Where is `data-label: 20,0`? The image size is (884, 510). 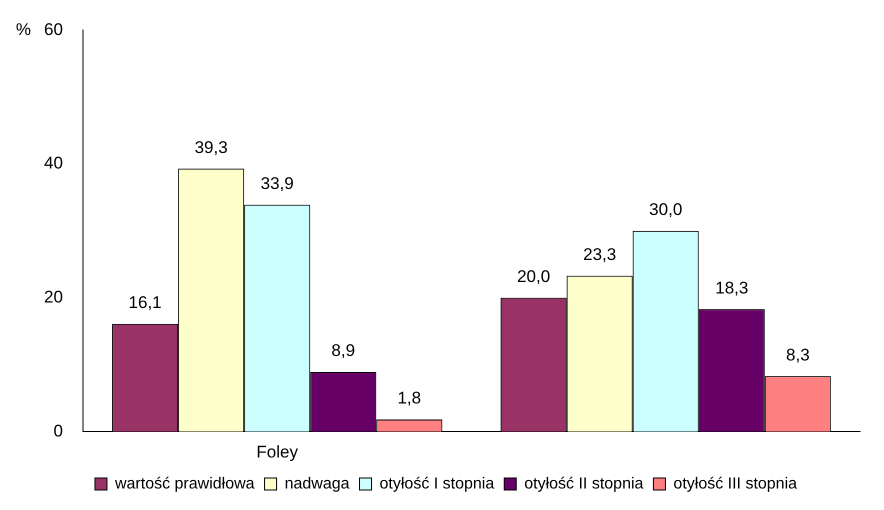 data-label: 20,0 is located at coordinates (533, 276).